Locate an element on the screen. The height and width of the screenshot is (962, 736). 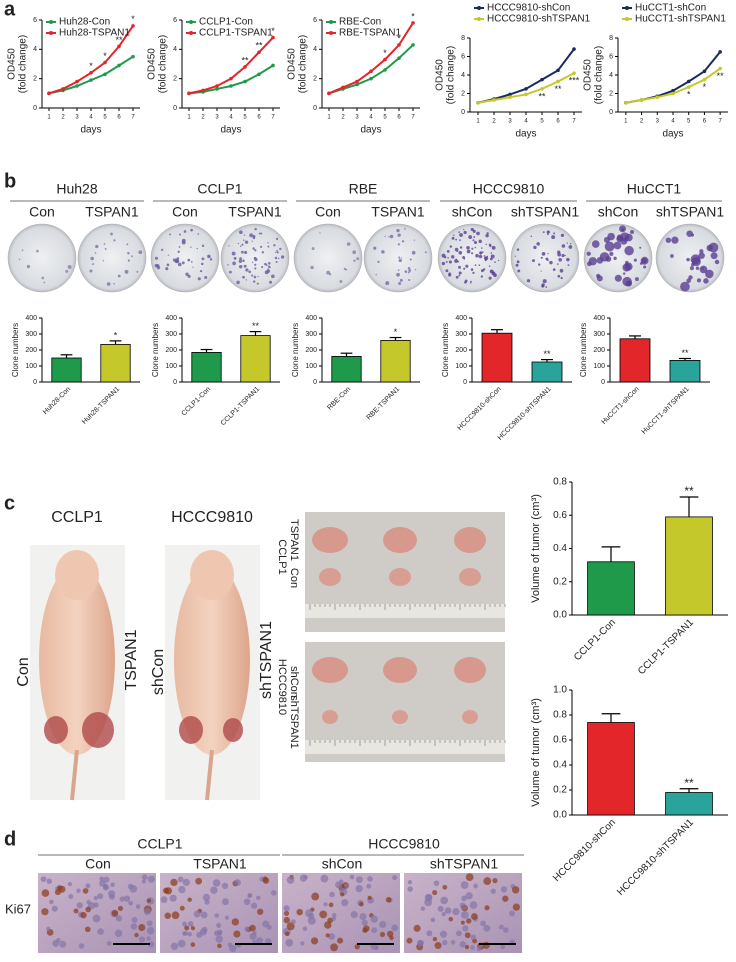
significance: * is located at coordinates (105, 56).